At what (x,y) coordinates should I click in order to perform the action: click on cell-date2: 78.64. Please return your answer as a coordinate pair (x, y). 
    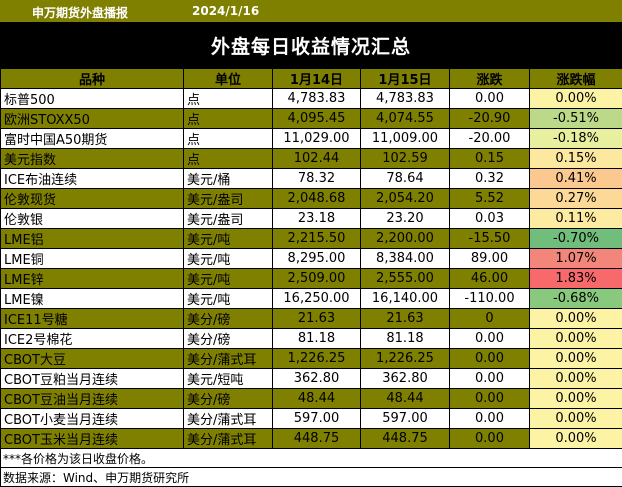
    Looking at the image, I should click on (405, 179).